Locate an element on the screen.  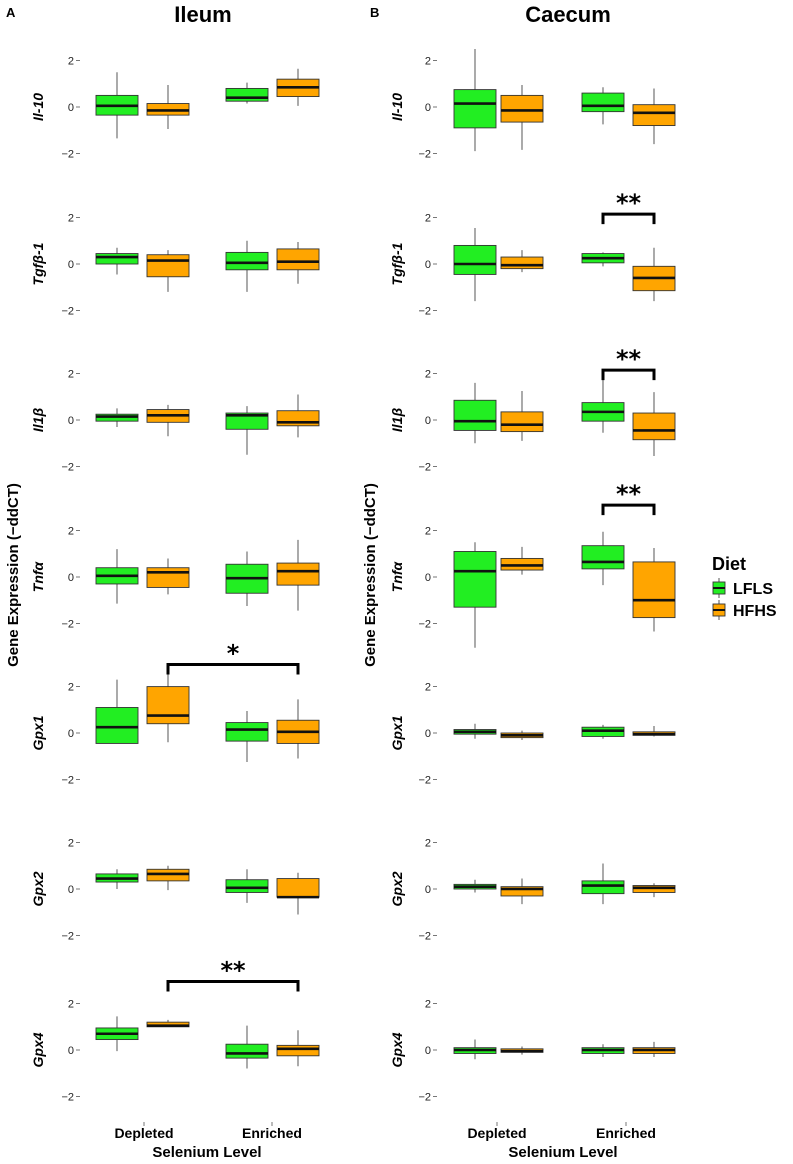
x-axis-label: Selenium Level is located at coordinates (206, 1152).